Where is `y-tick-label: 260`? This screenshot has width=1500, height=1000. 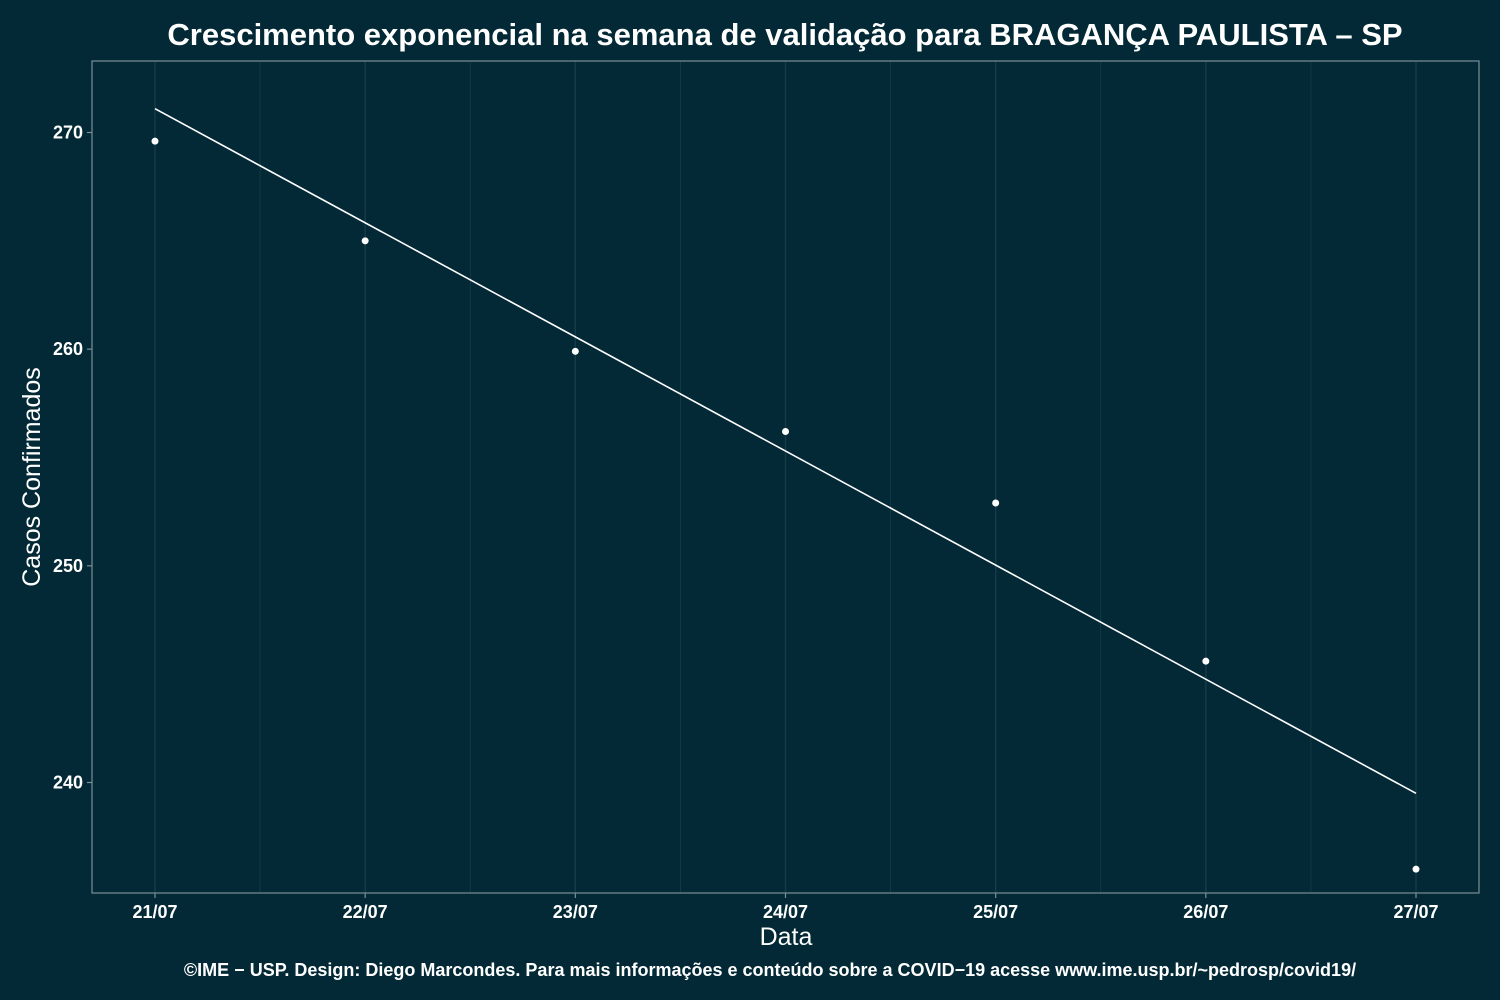
y-tick-label: 260 is located at coordinates (68, 349).